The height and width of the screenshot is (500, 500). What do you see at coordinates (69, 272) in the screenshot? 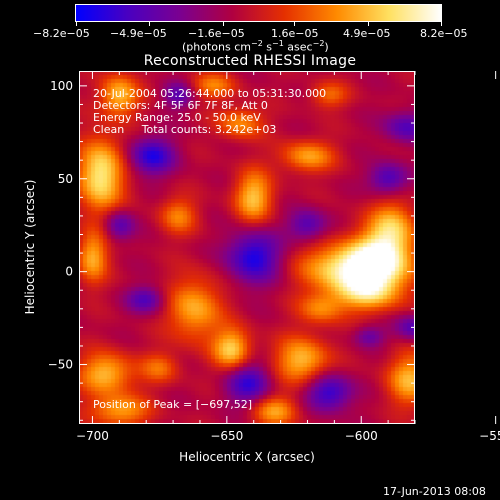
I see `y-tick-label-1: 0` at bounding box center [69, 272].